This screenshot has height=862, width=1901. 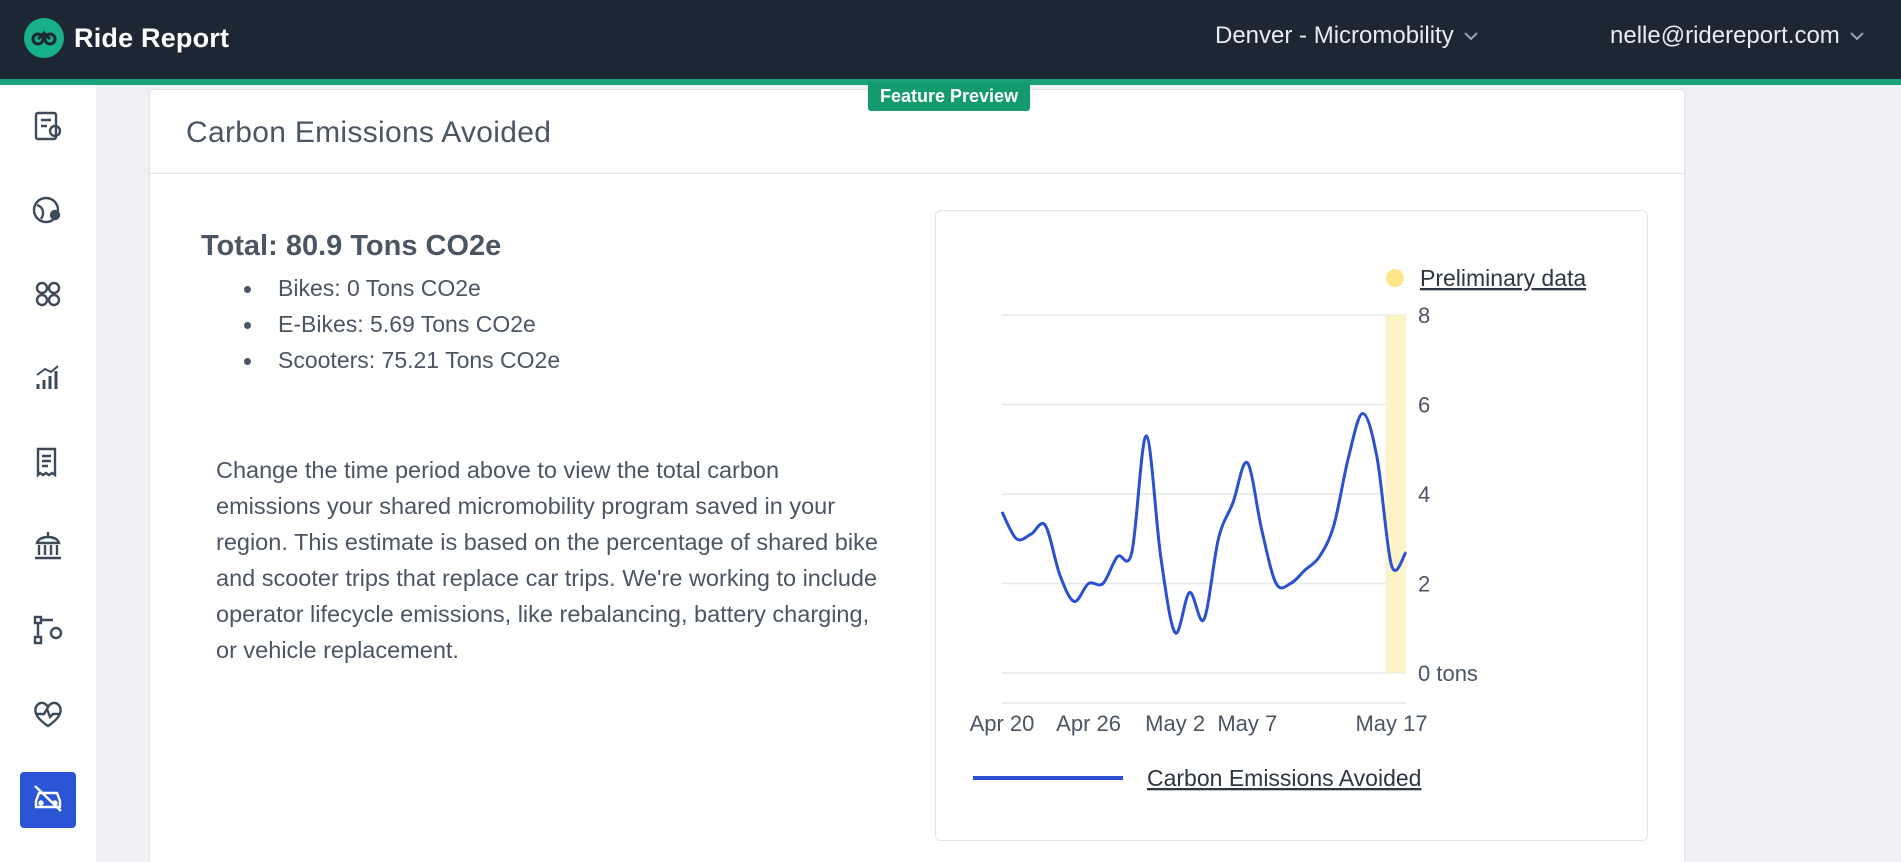 What do you see at coordinates (369, 132) in the screenshot?
I see `card-title: Carbon Emissions Avoided` at bounding box center [369, 132].